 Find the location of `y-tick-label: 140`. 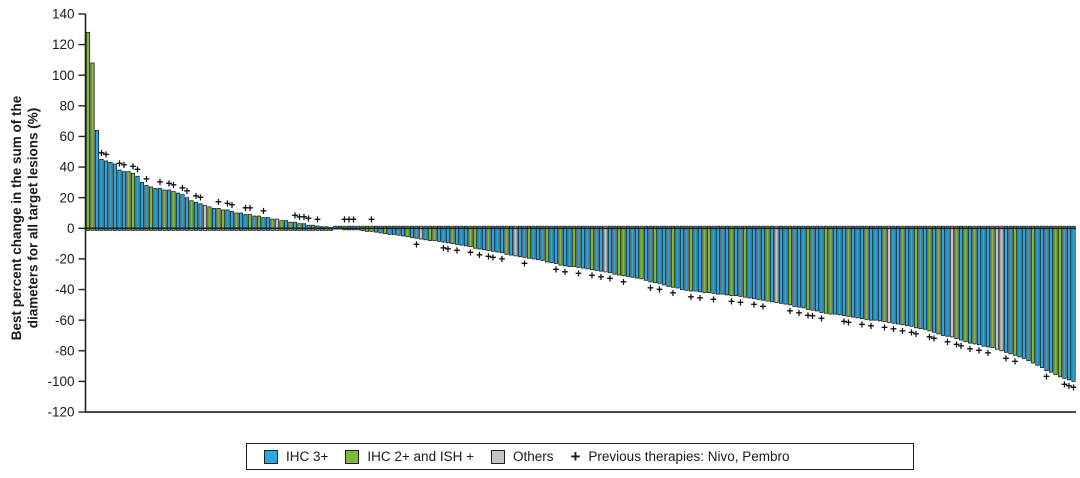

y-tick-label: 140 is located at coordinates (63, 14).